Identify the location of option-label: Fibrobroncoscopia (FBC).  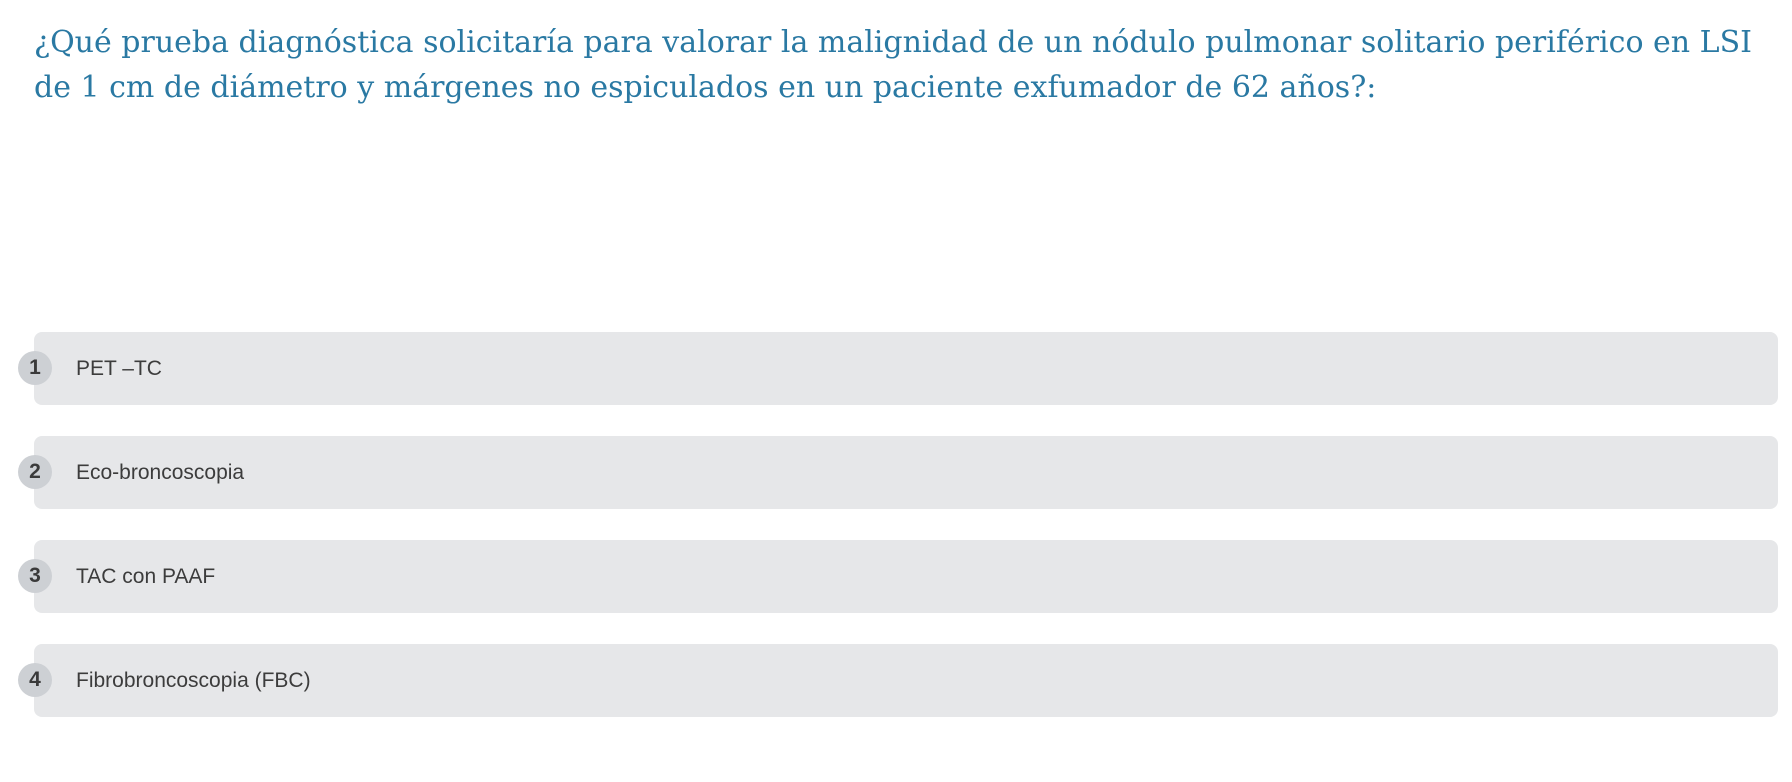
(193, 680).